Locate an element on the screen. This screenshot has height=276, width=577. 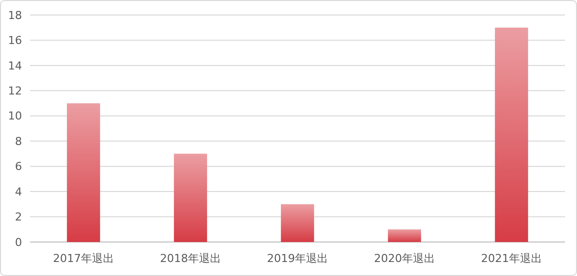
y-tick-label: 6 is located at coordinates (18, 167).